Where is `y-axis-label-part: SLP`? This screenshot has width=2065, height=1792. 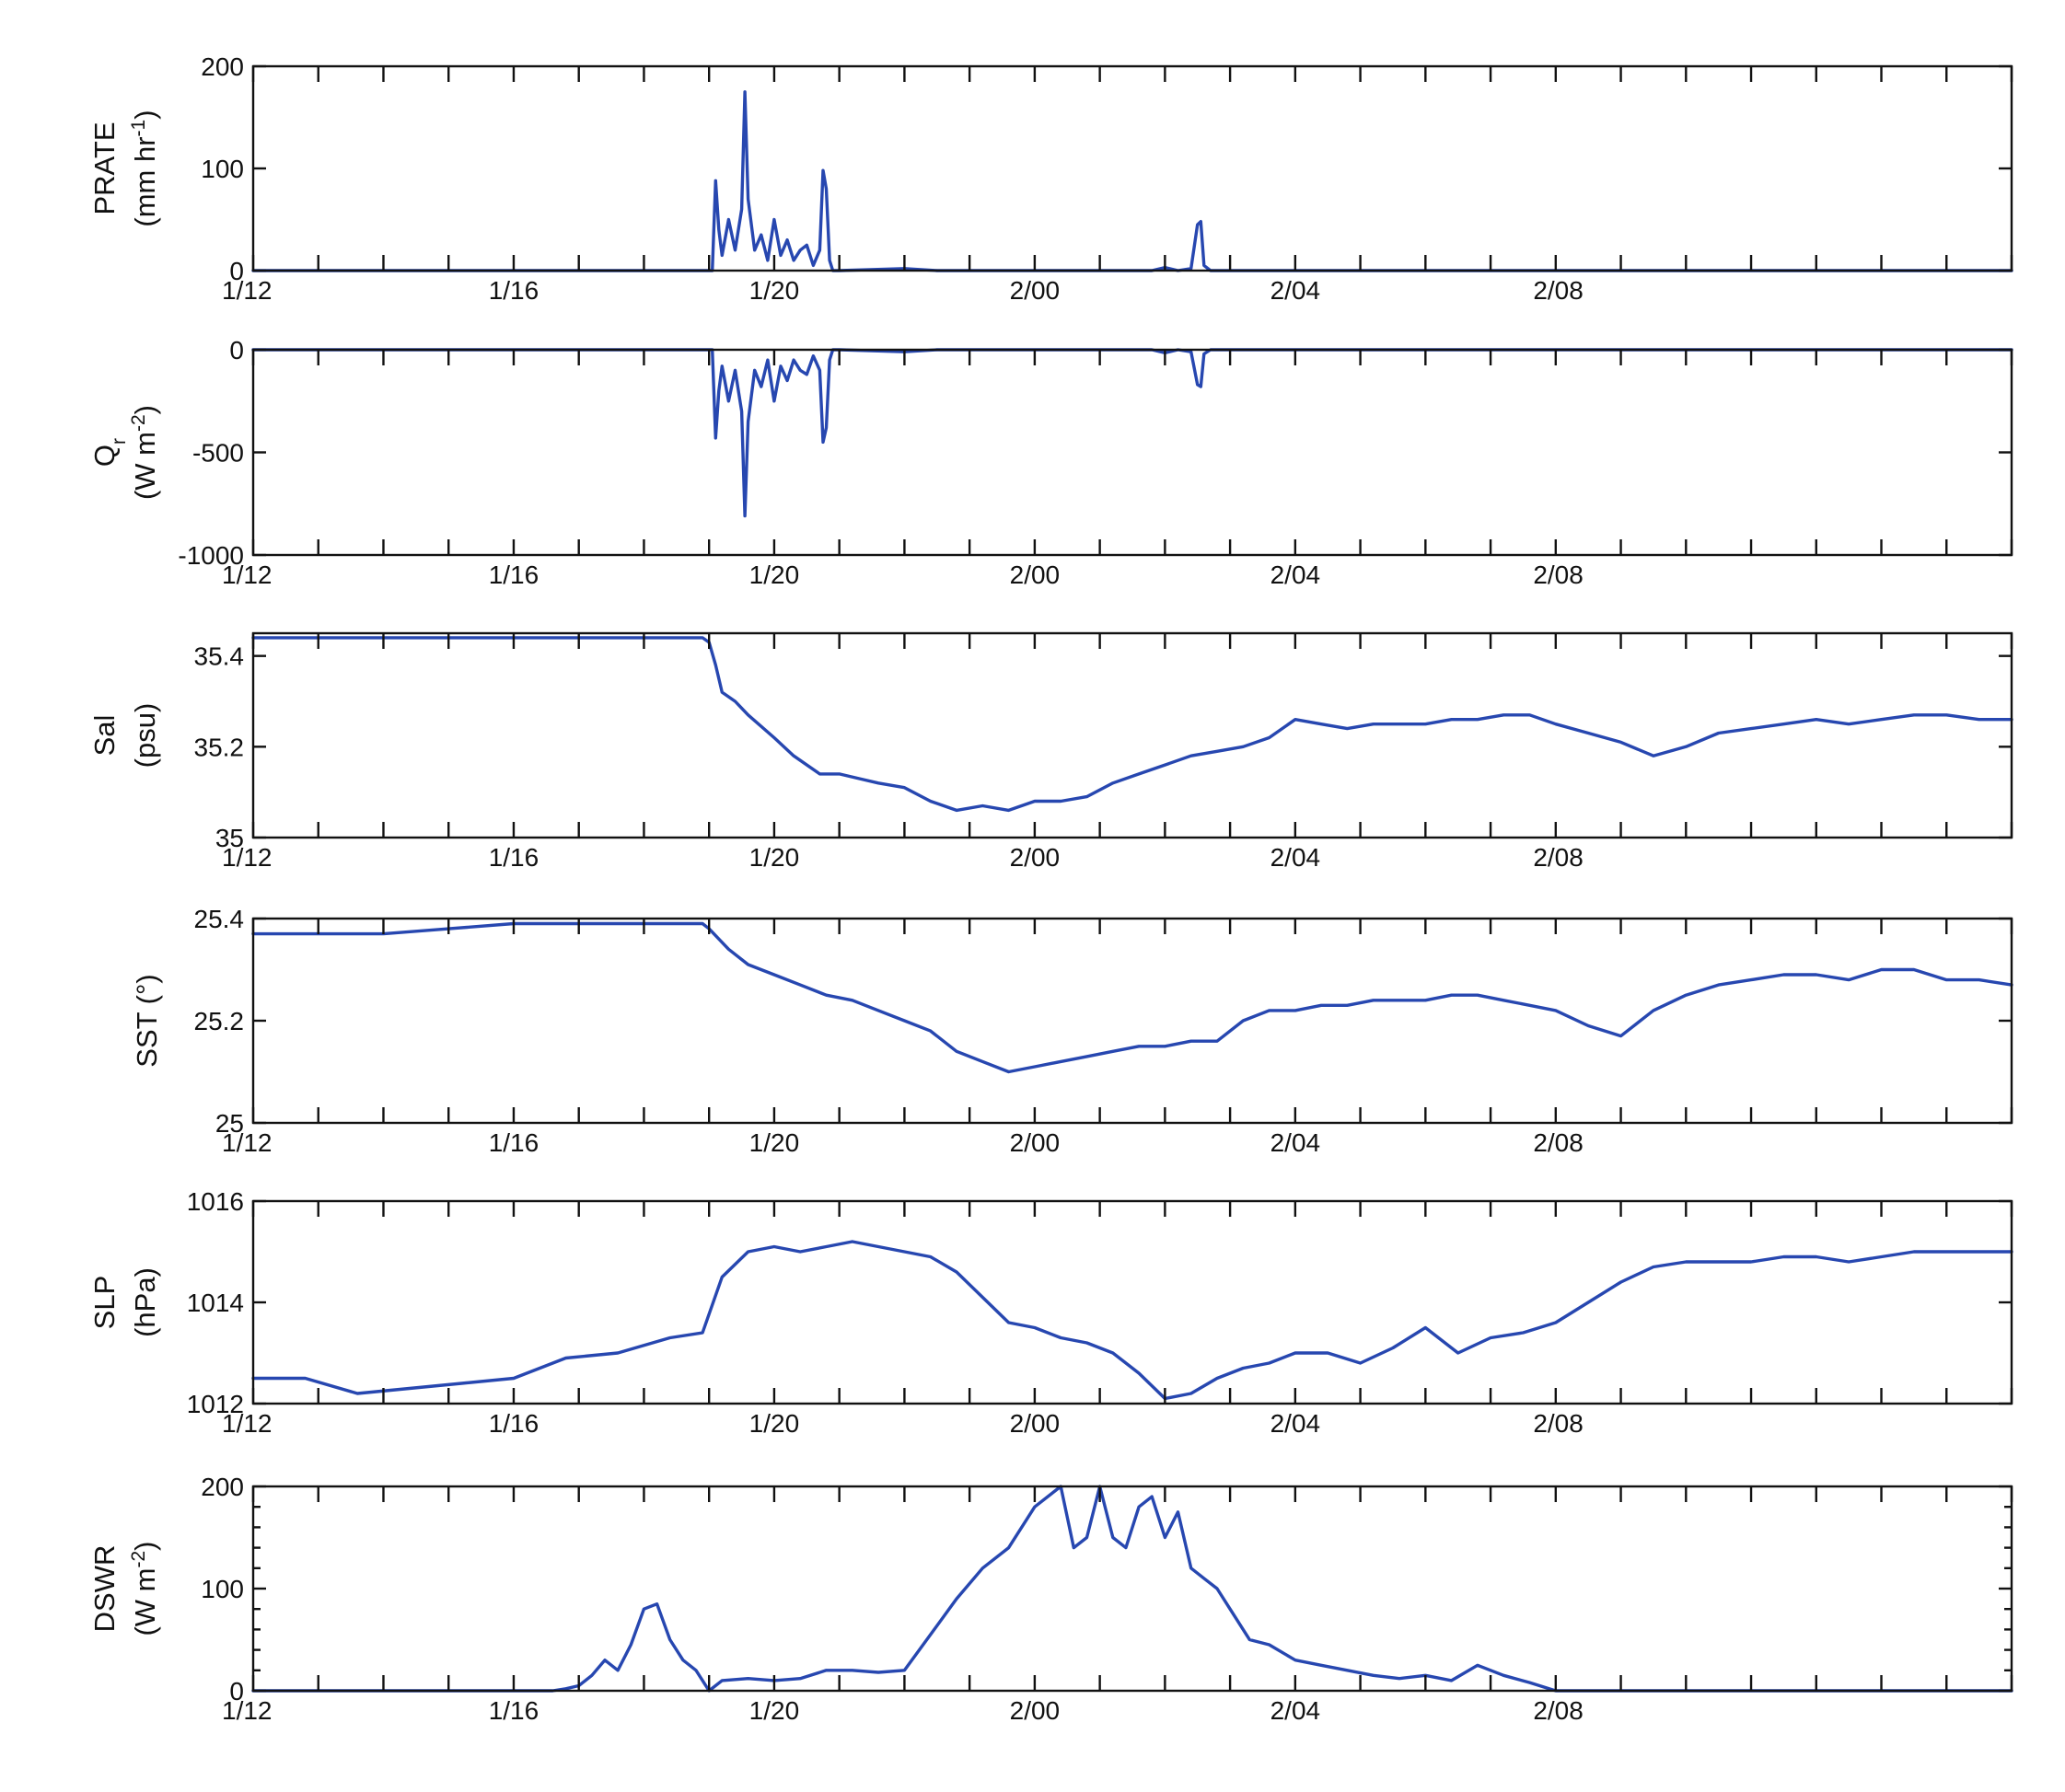 y-axis-label-part: SLP is located at coordinates (105, 1303).